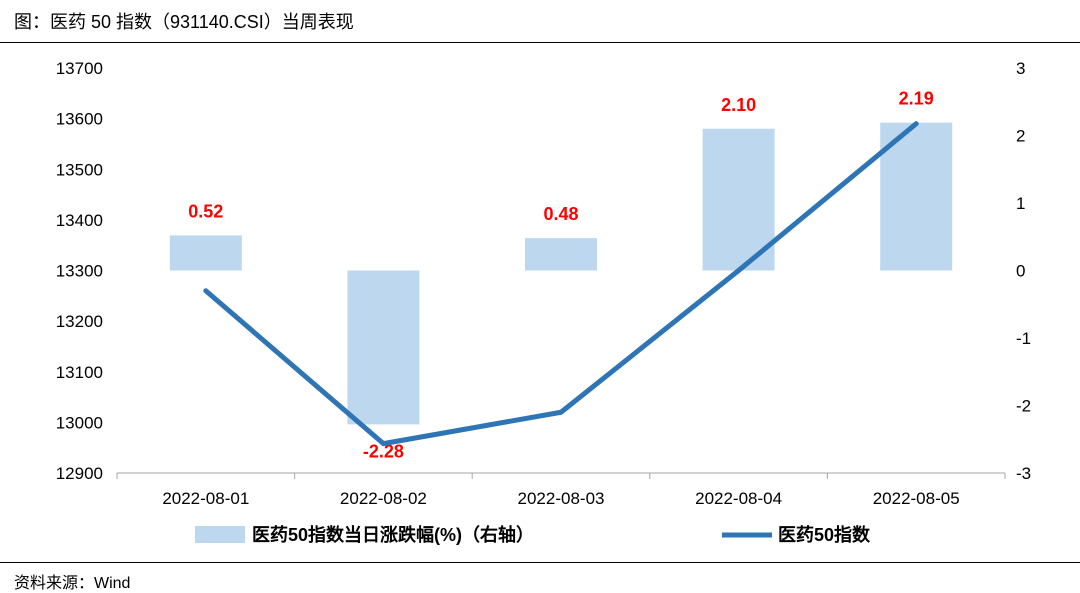  I want to click on top-rule, so click(540, 42).